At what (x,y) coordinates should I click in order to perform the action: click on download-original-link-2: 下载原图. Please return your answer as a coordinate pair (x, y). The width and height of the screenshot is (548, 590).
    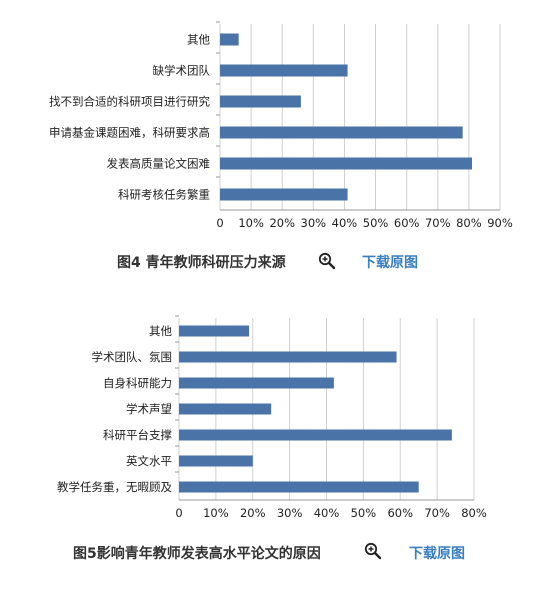
    Looking at the image, I should click on (437, 554).